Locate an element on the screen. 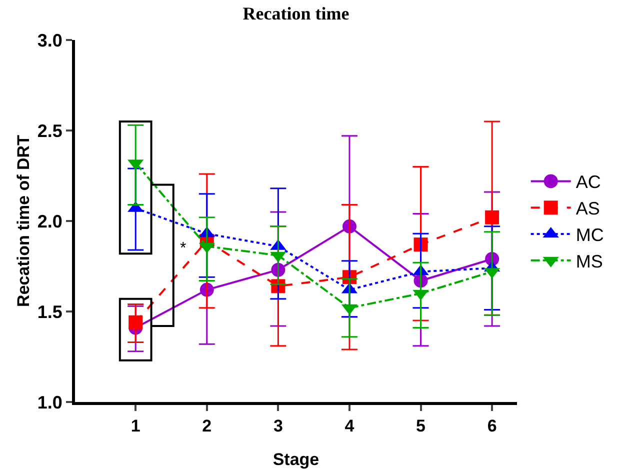 This screenshot has height=470, width=621. legend-label: AC is located at coordinates (588, 182).